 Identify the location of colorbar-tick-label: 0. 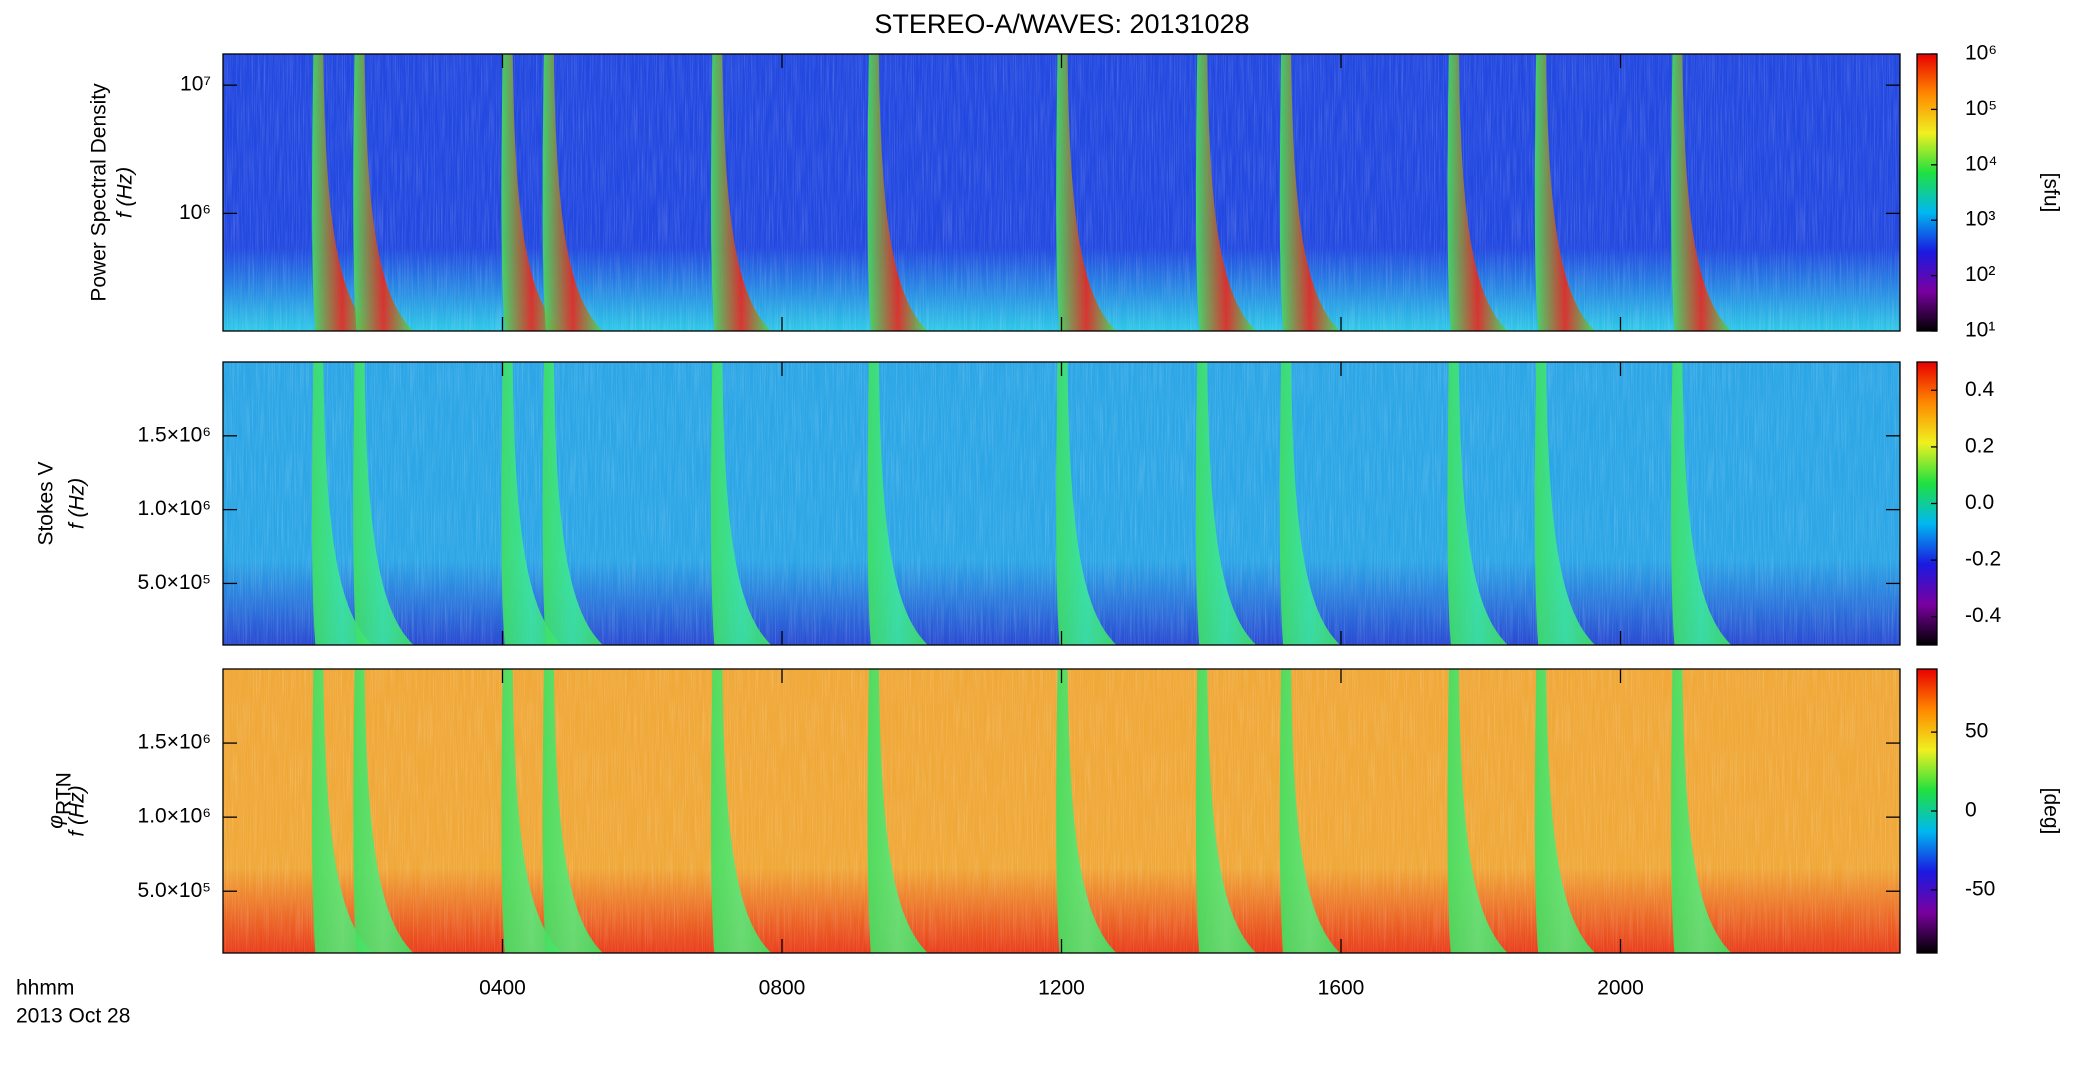
(1971, 810).